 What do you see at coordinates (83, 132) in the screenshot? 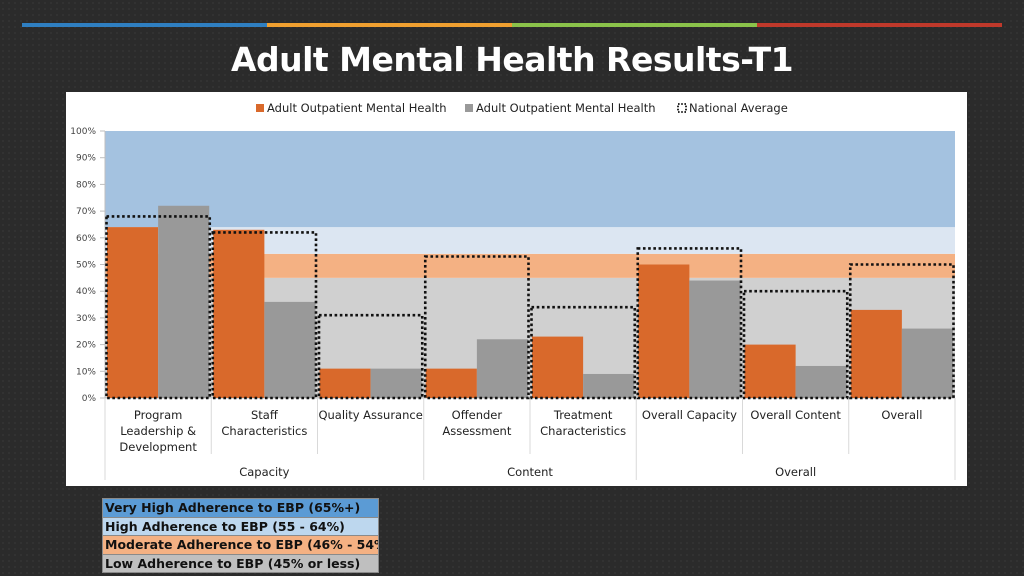
I see `y-tick-label: 100%` at bounding box center [83, 132].